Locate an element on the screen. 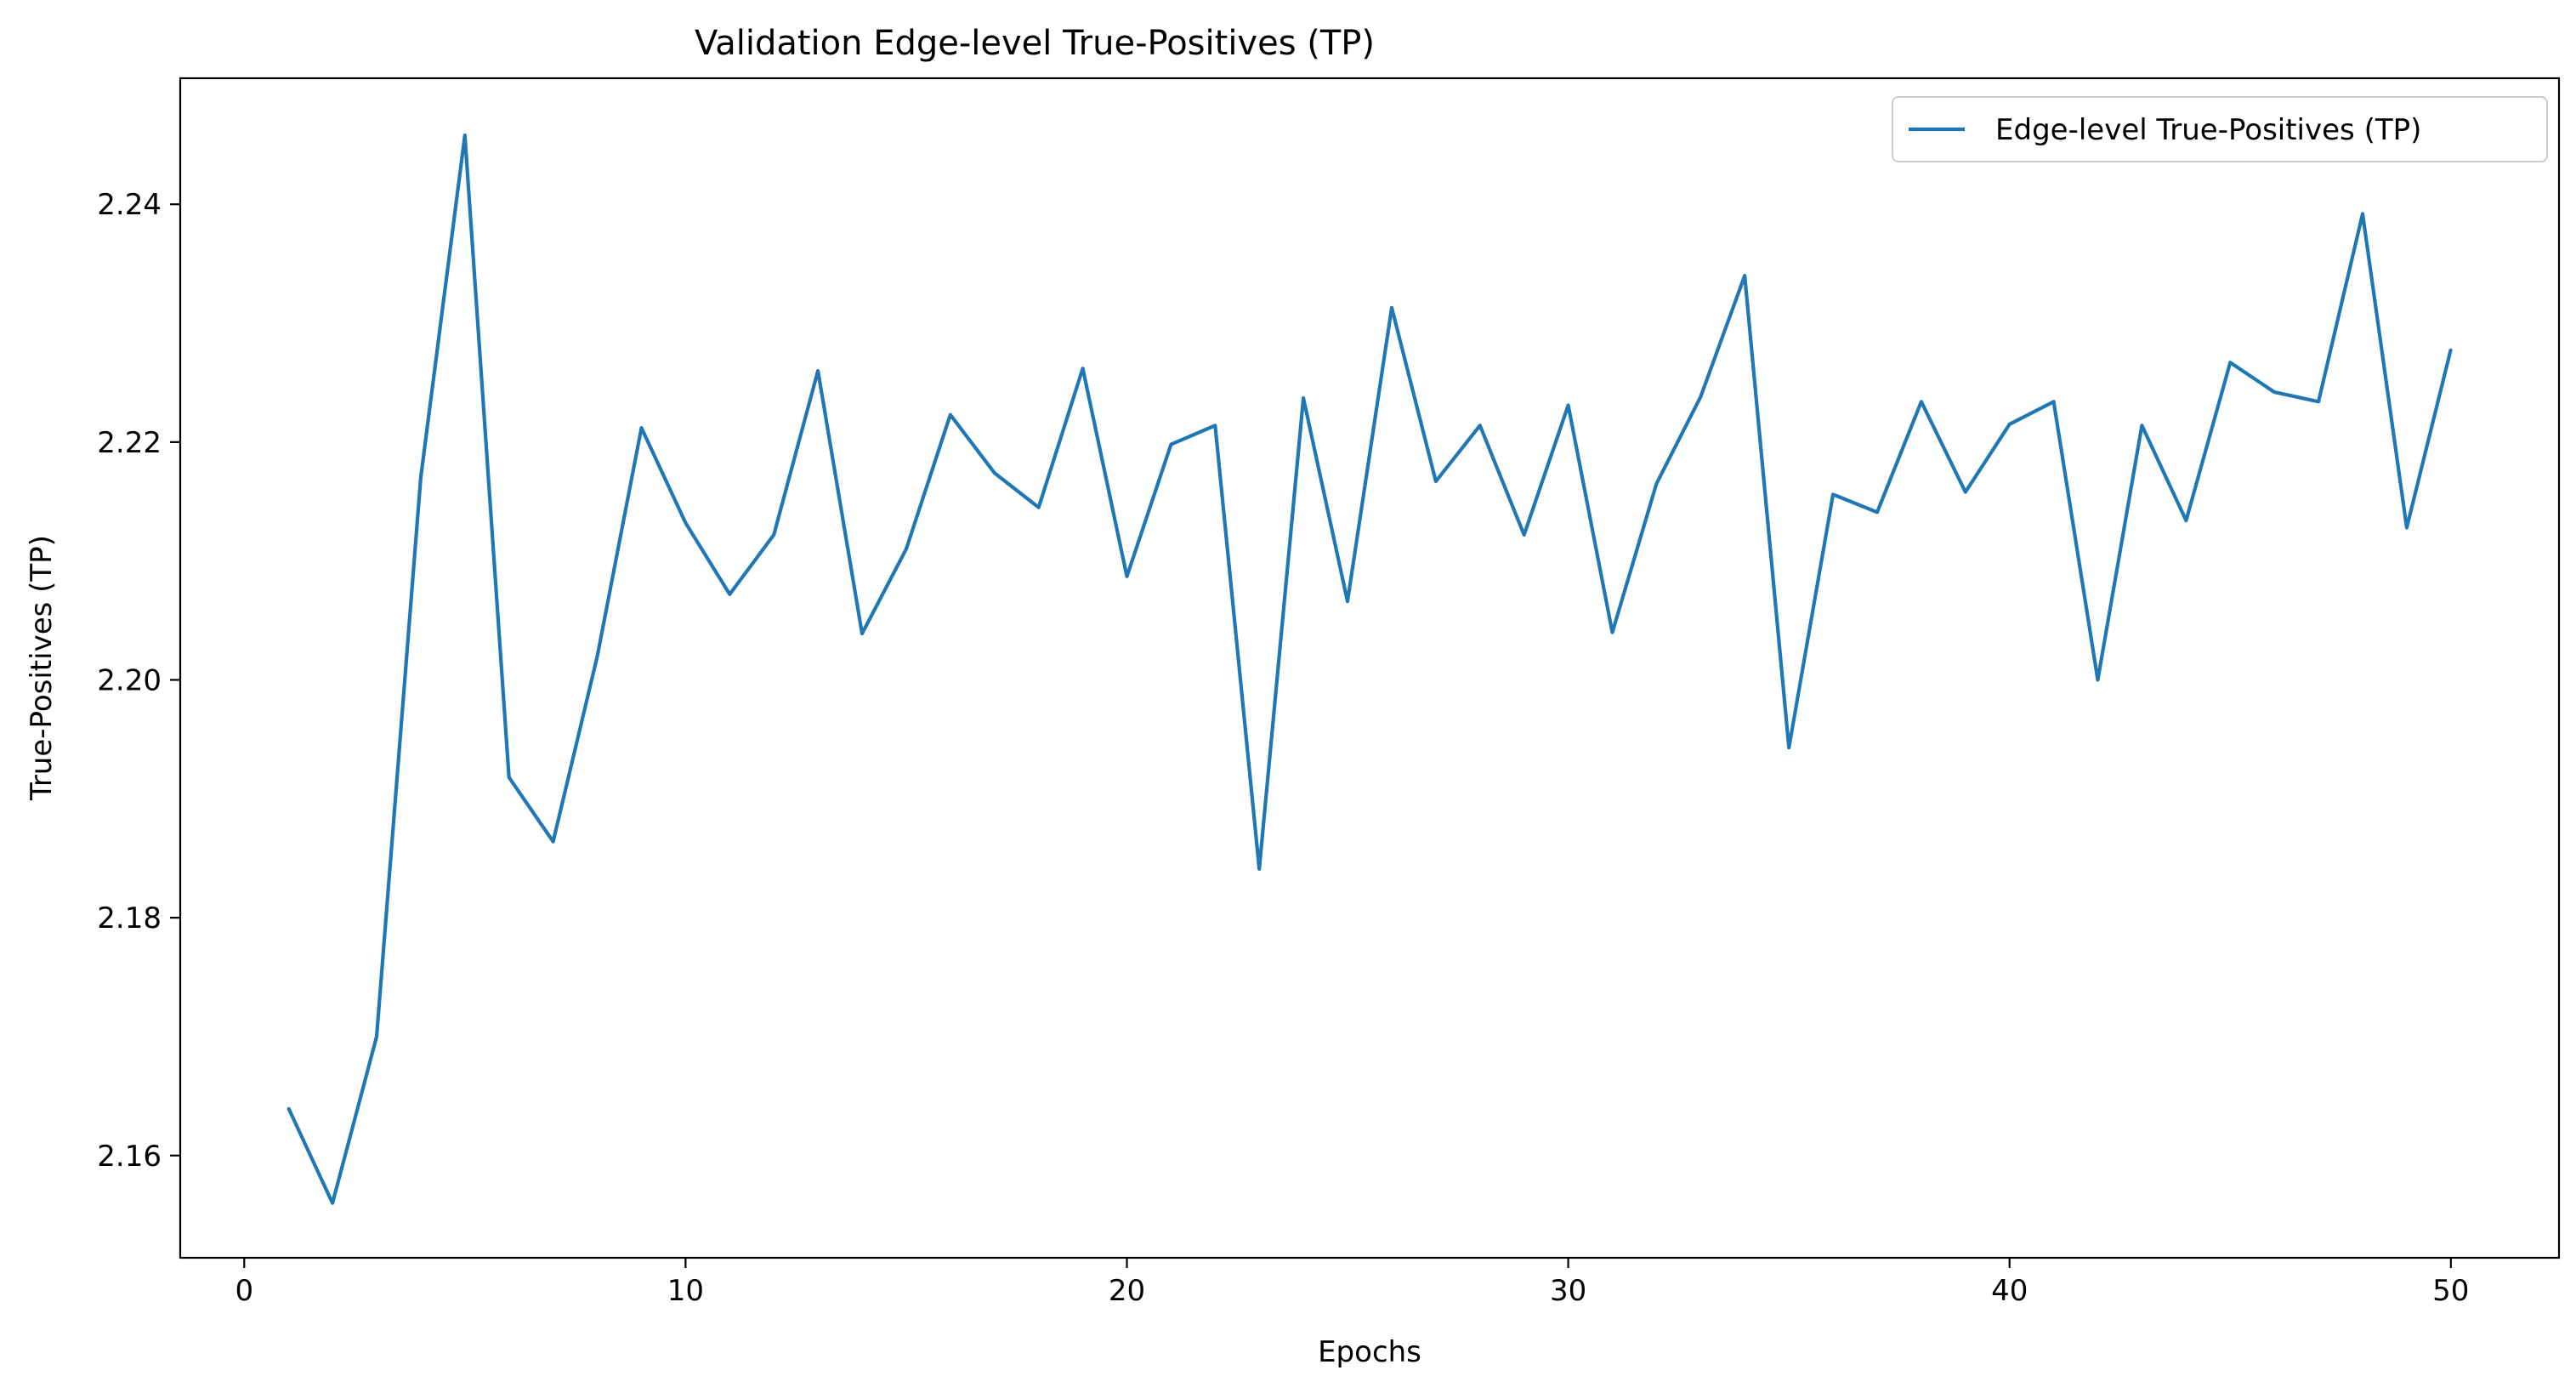 The width and height of the screenshot is (2576, 1393). legend-label: Edge-level True-Positives (TP) is located at coordinates (2208, 130).